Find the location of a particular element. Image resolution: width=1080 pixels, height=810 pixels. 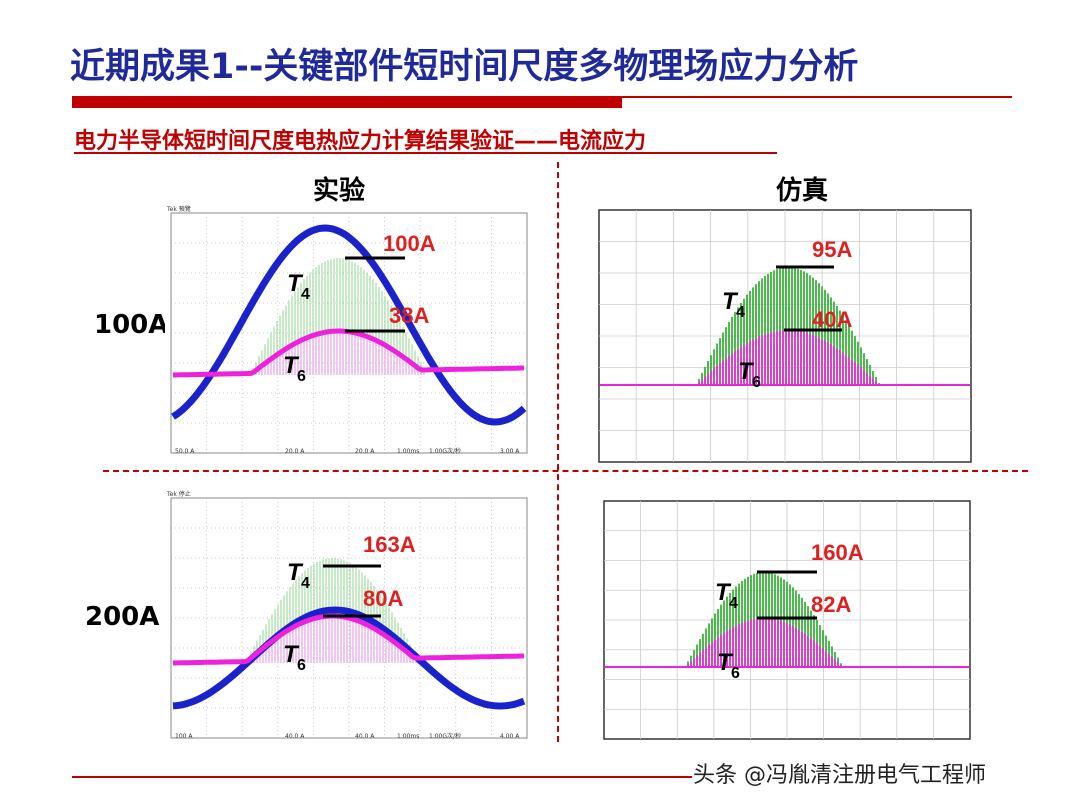

column-header-experiment: 实验 is located at coordinates (339, 191).